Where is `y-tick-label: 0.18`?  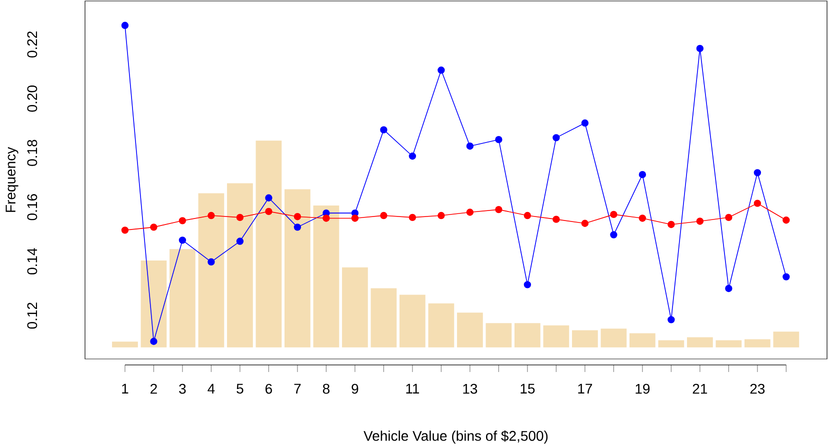 y-tick-label: 0.18 is located at coordinates (32, 153).